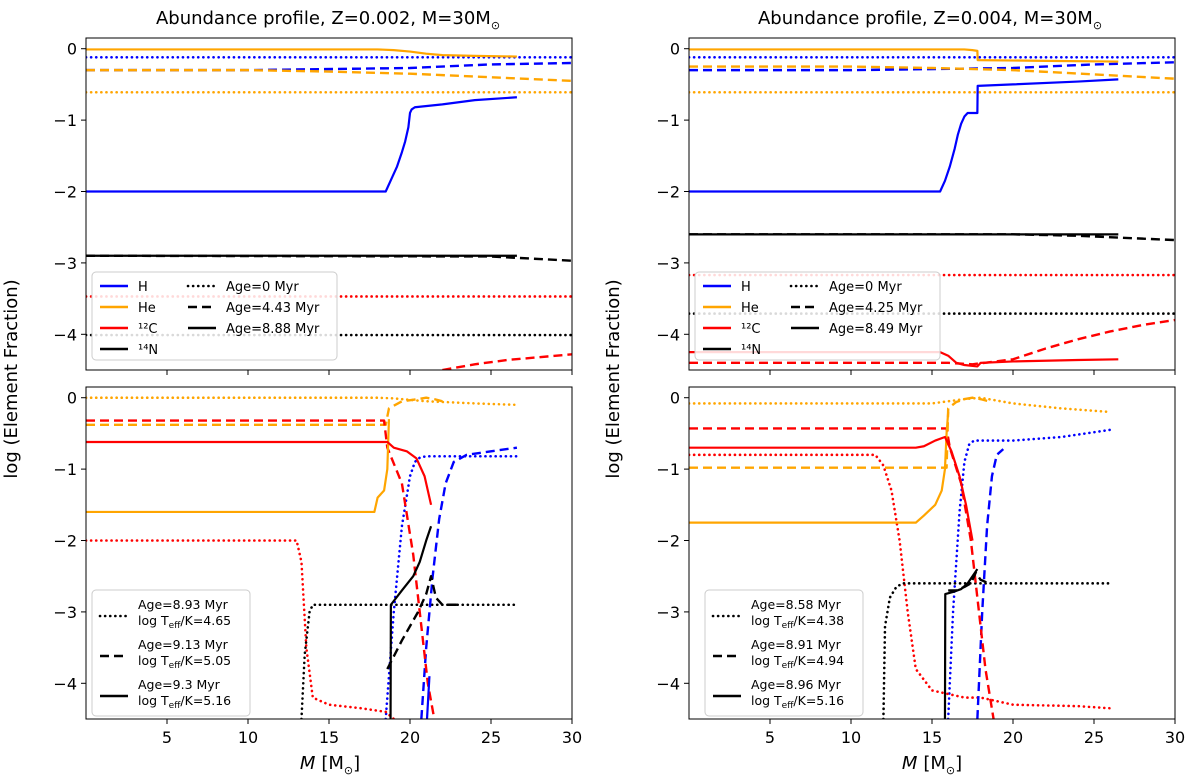 This screenshot has height=776, width=1200. I want to click on right-xlabel-unit: [M, so click(934, 763).